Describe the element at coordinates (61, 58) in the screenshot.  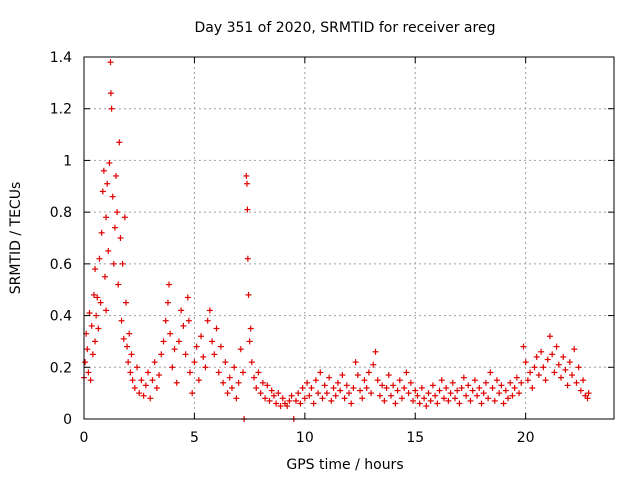
I see `y-tick-label: 1.4` at that location.